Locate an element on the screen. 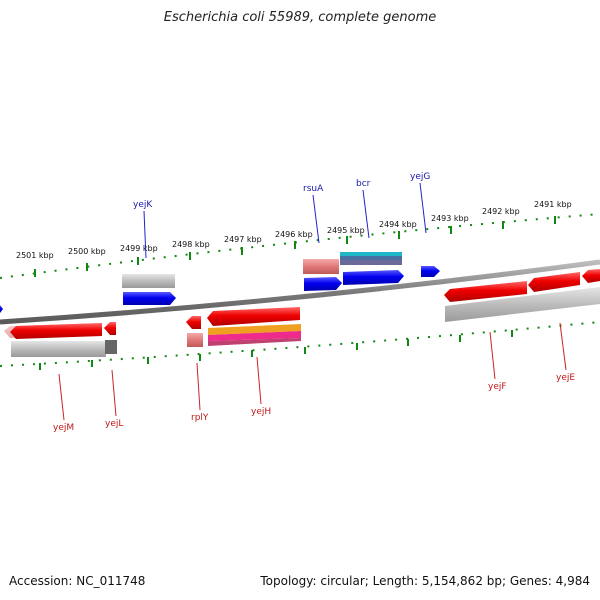  scale-label: 2495 kbp is located at coordinates (346, 230).